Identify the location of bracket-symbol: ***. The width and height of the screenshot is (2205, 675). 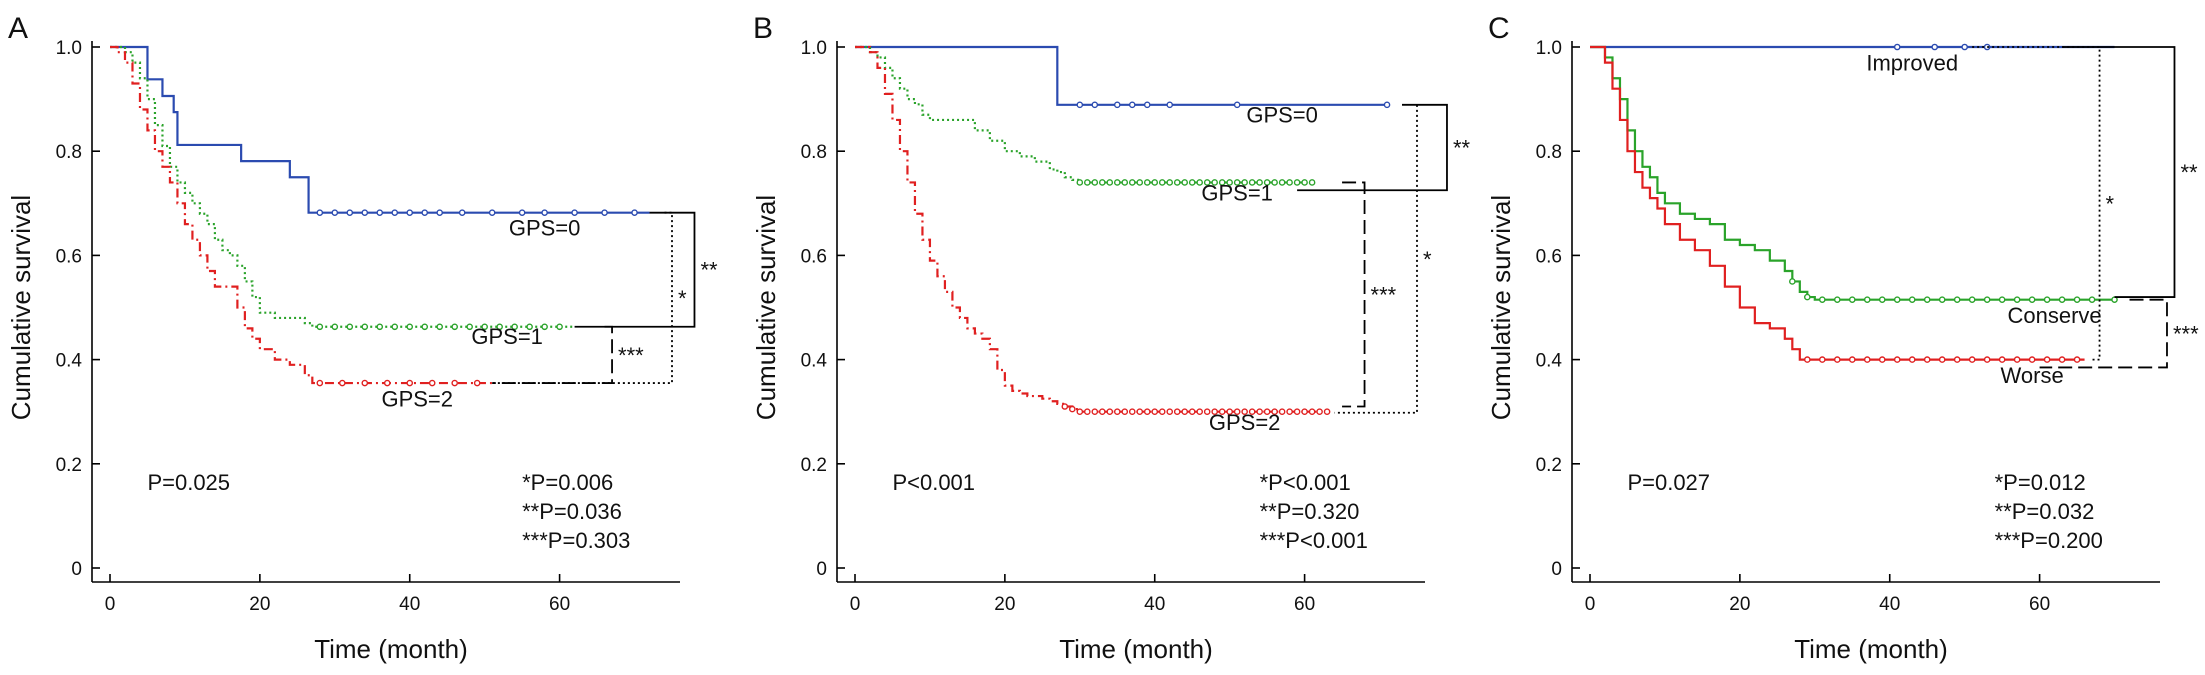
(2186, 334).